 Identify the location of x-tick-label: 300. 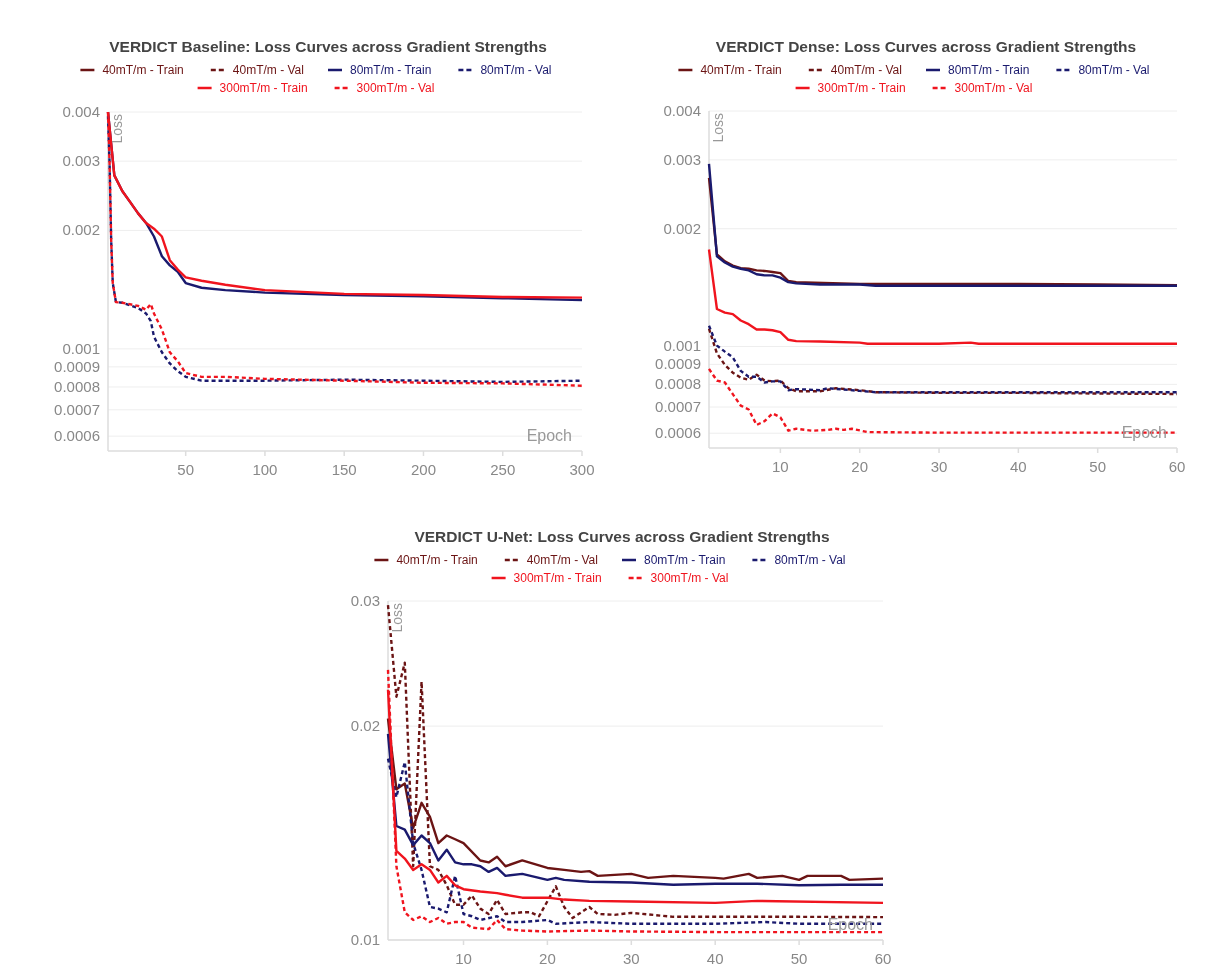
(582, 469).